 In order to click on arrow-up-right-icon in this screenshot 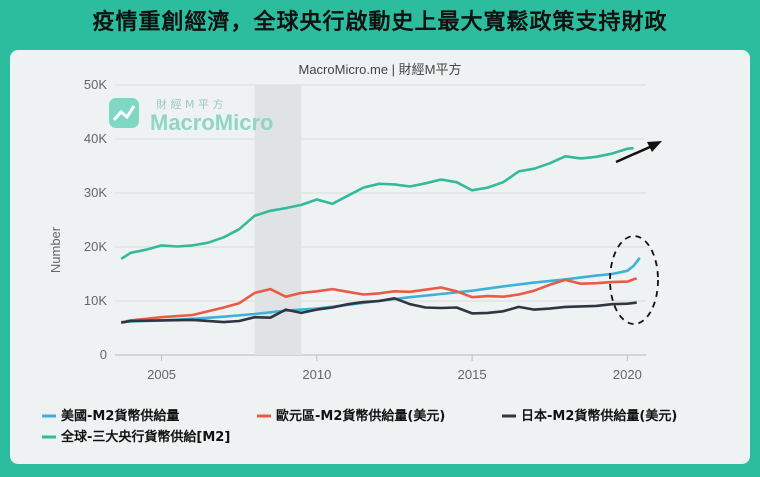, I will do `click(638, 152)`.